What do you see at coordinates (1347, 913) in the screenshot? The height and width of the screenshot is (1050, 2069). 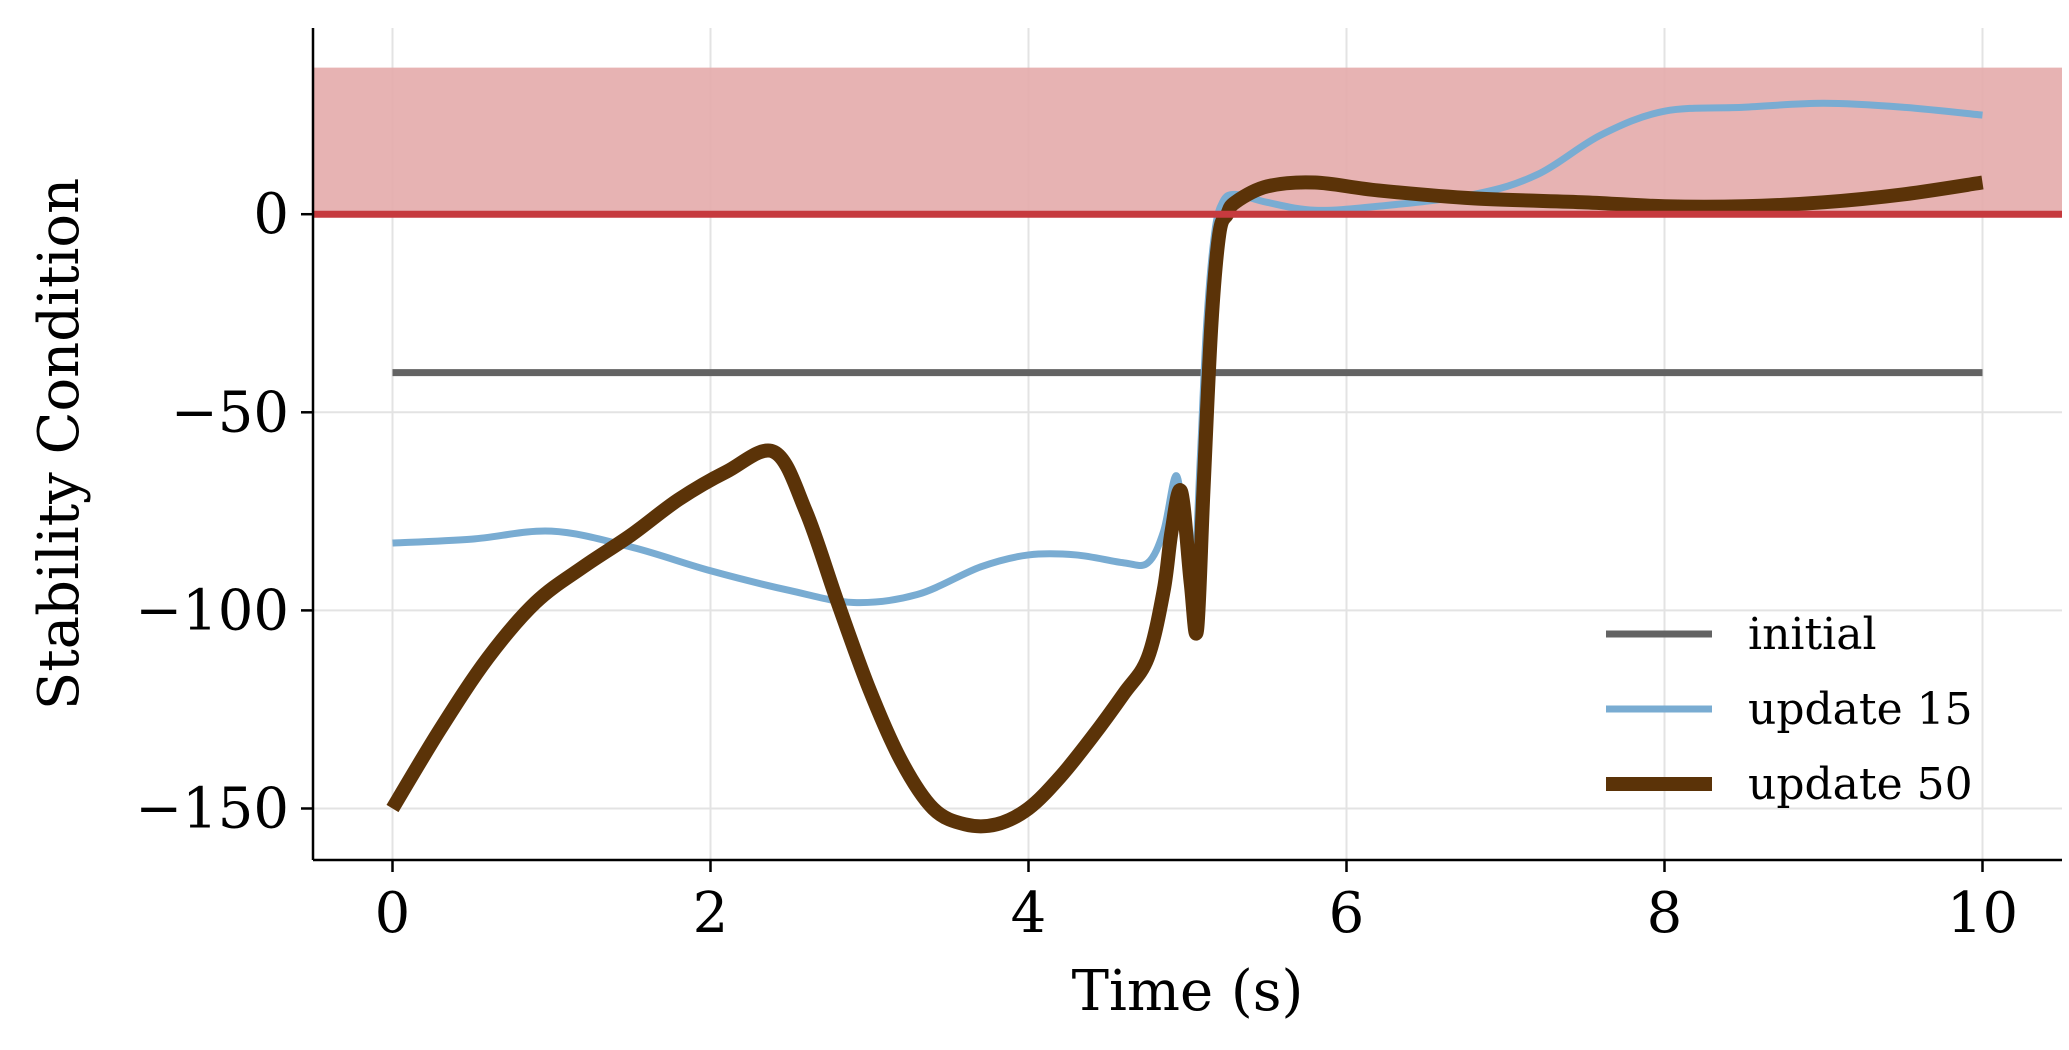 I see `x-tick-label: 6` at bounding box center [1347, 913].